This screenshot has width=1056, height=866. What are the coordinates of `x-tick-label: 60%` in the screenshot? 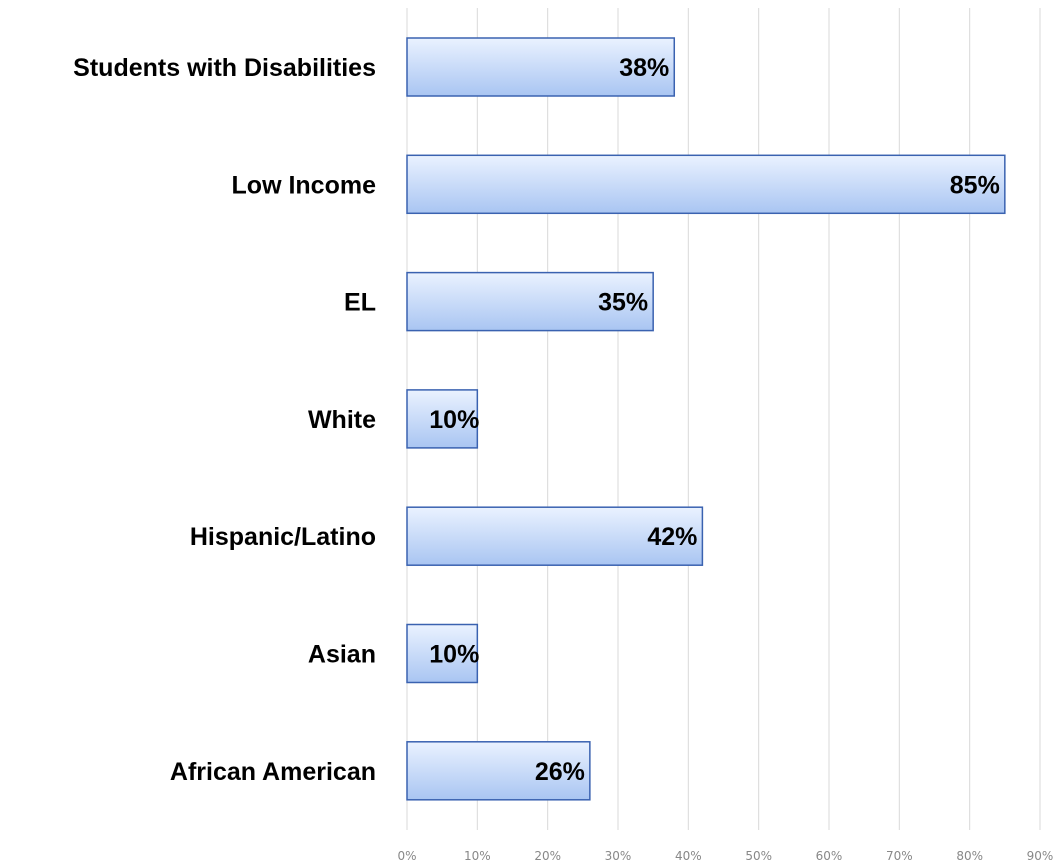 It's located at (829, 856).